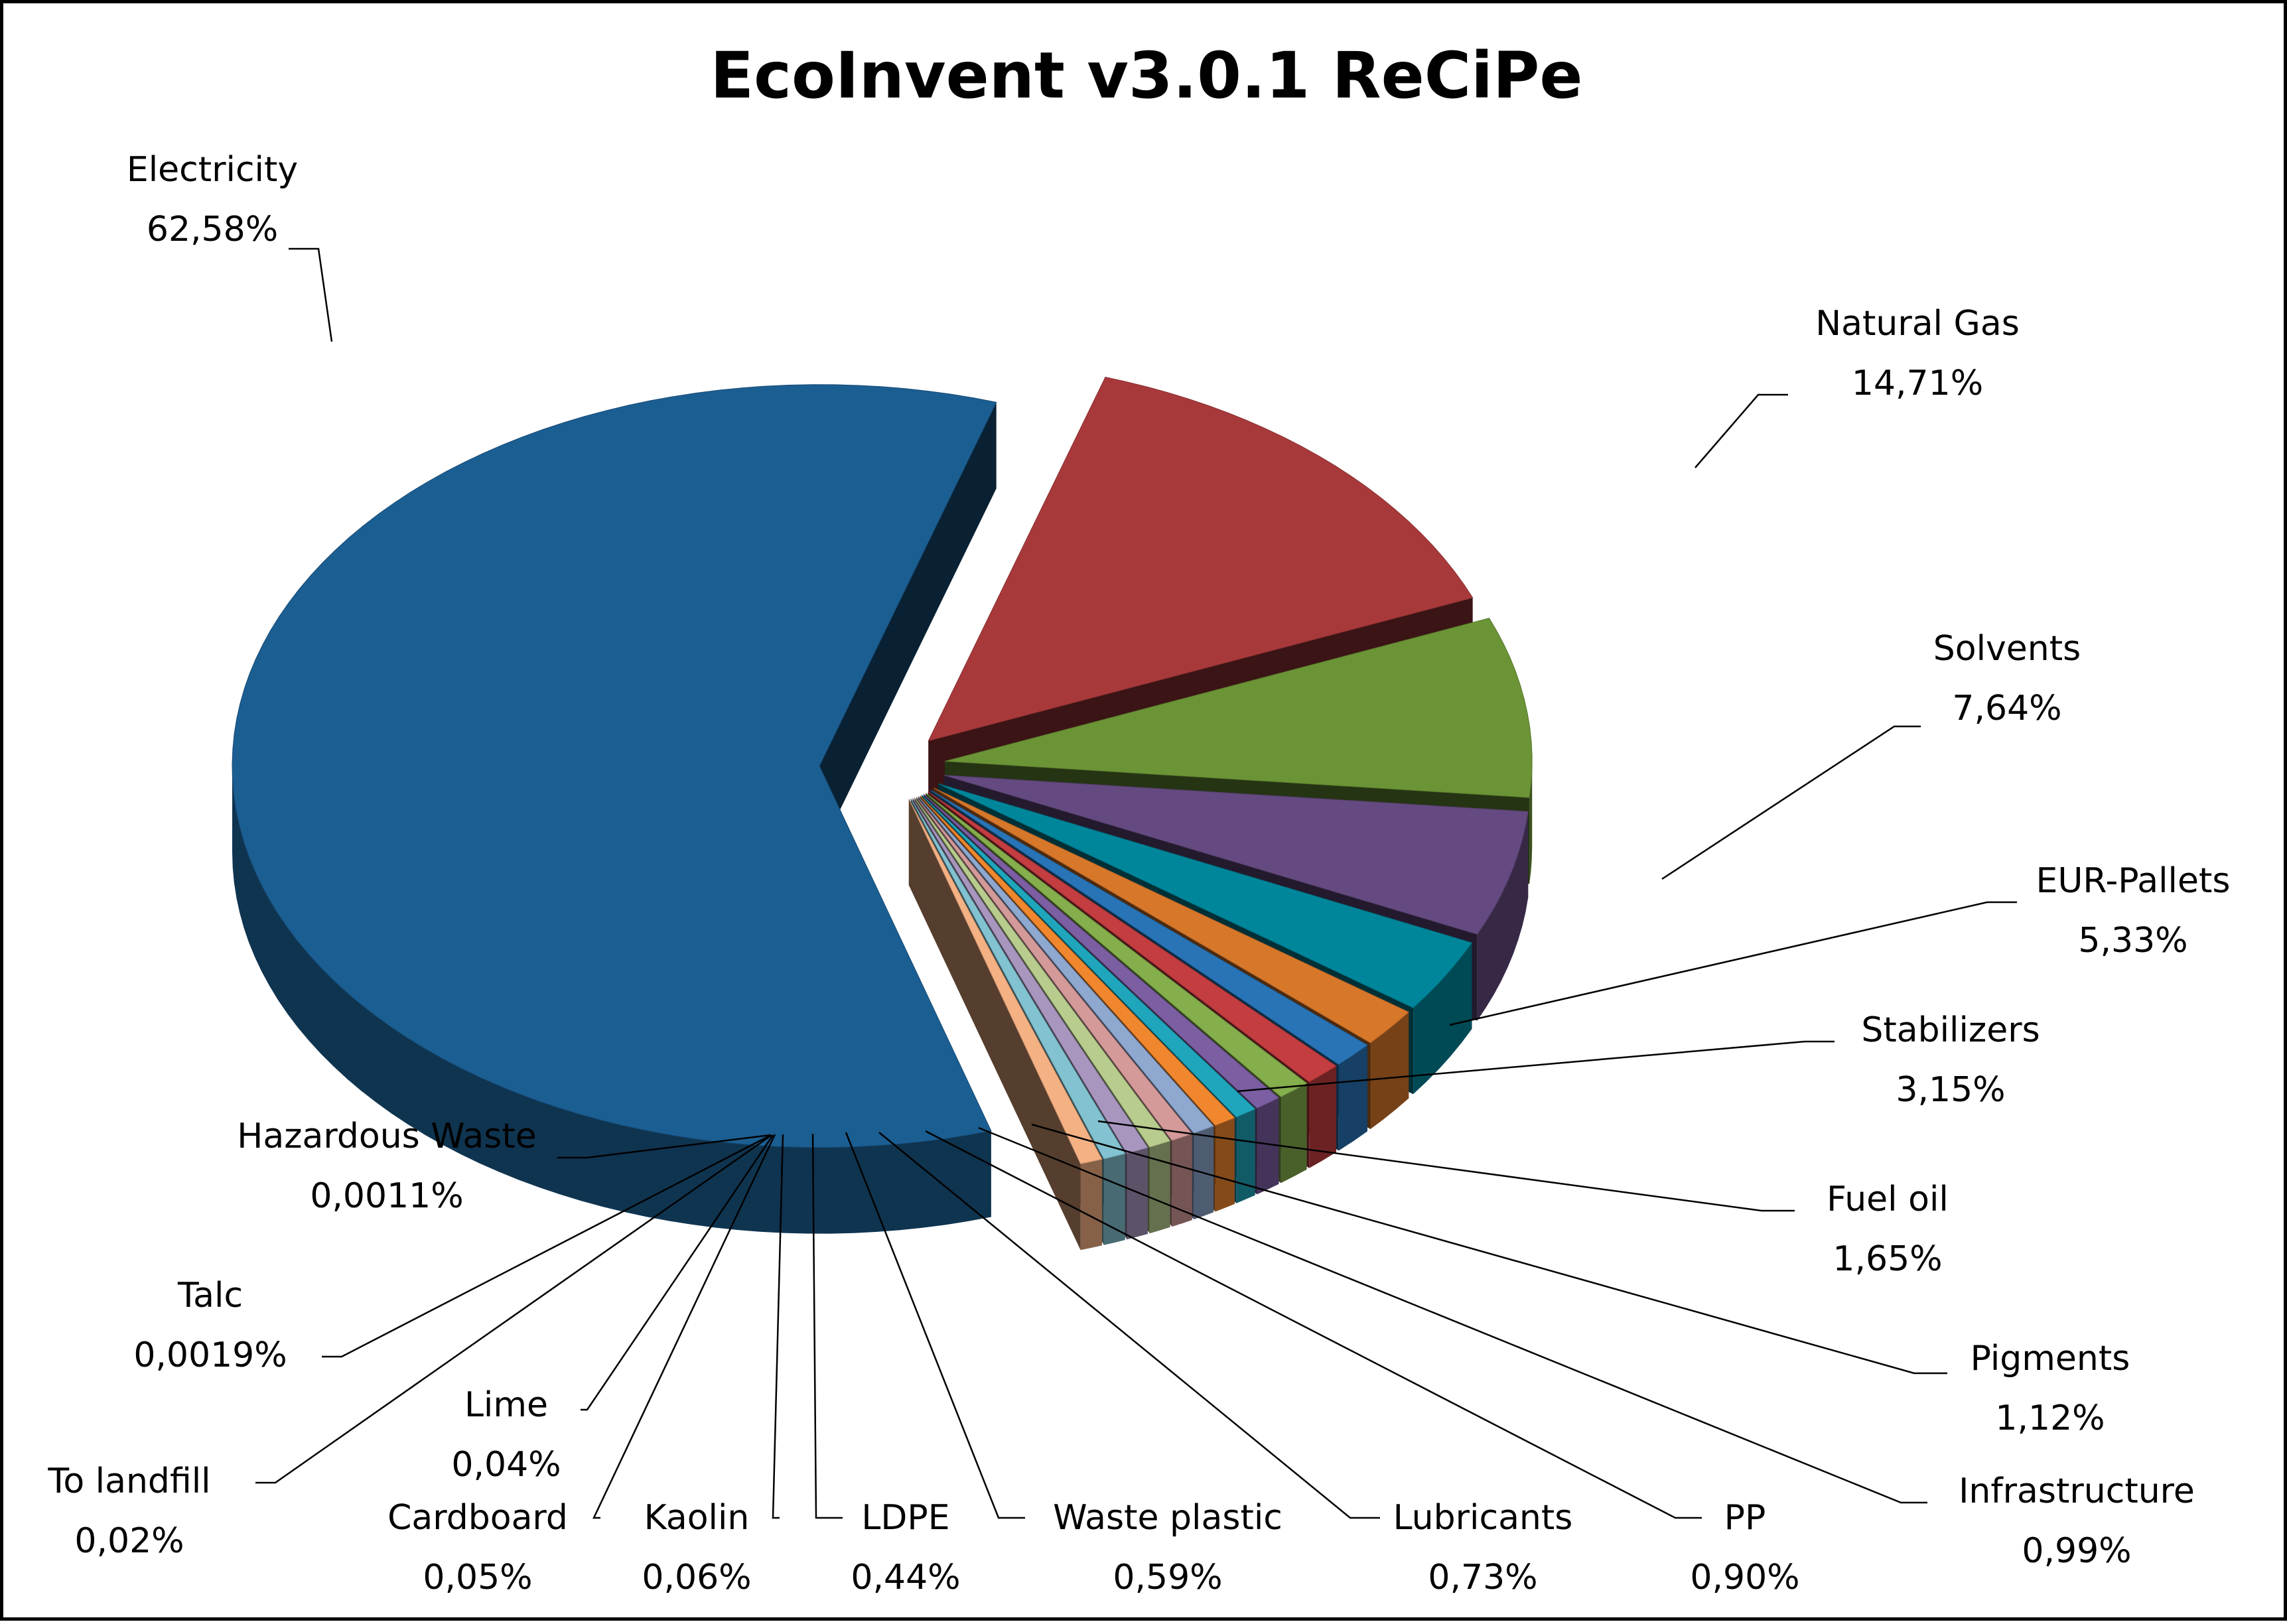  What do you see at coordinates (1791, 802) in the screenshot?
I see `leader-line-solvents` at bounding box center [1791, 802].